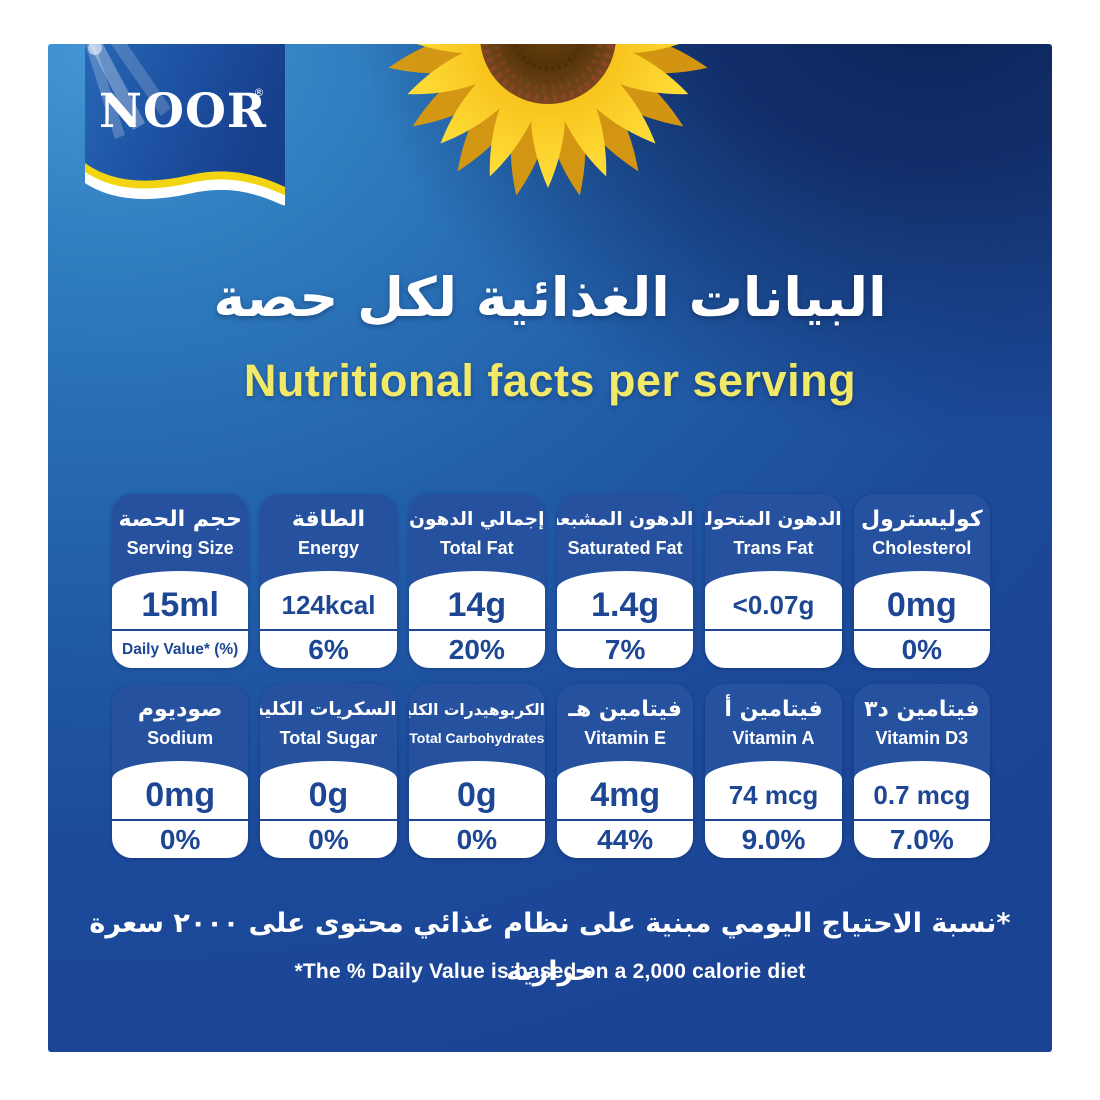 This screenshot has height=1100, width=1100. What do you see at coordinates (180, 771) in the screenshot?
I see `card-sodium: صوديوم Sodium 0mg 0%` at bounding box center [180, 771].